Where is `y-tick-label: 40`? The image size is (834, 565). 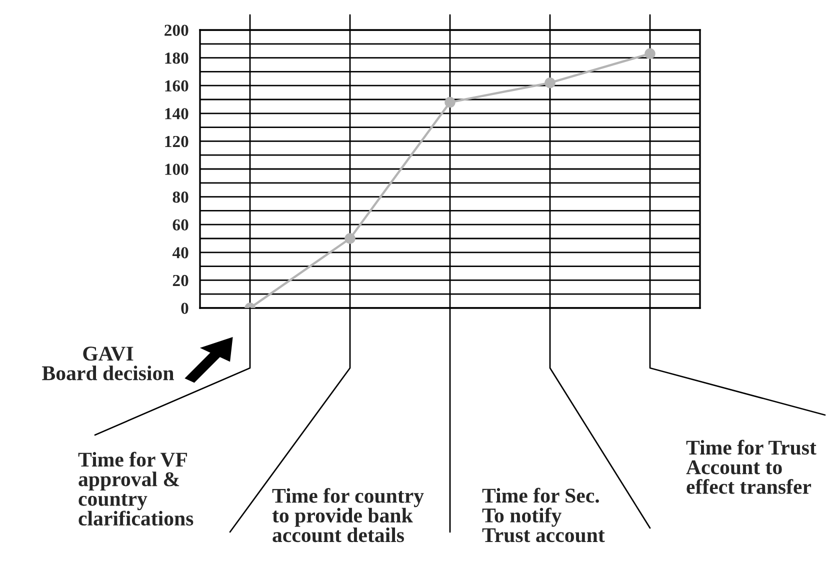
y-tick-label: 40 is located at coordinates (180, 252).